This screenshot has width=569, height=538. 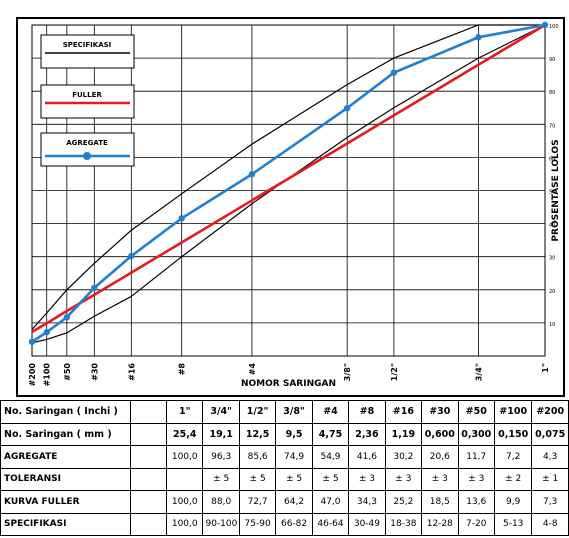 I want to click on table-cell: 34,3, so click(x=367, y=502).